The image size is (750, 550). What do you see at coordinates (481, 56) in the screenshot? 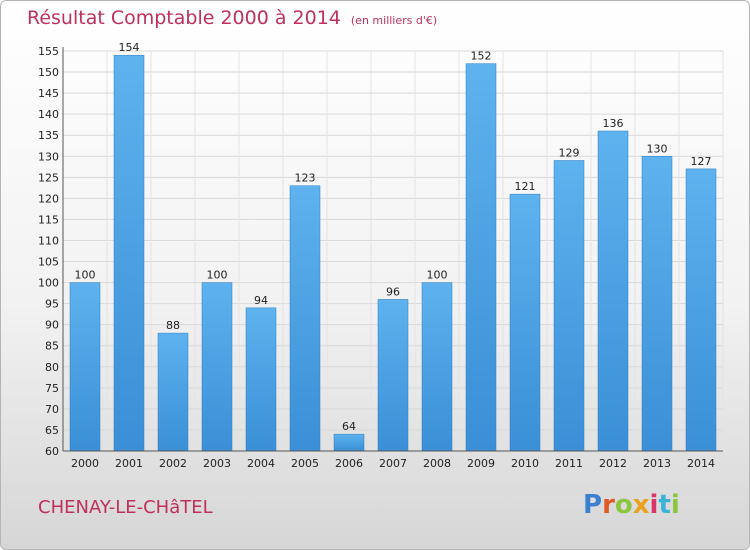
I see `data-label-2009: 152` at bounding box center [481, 56].